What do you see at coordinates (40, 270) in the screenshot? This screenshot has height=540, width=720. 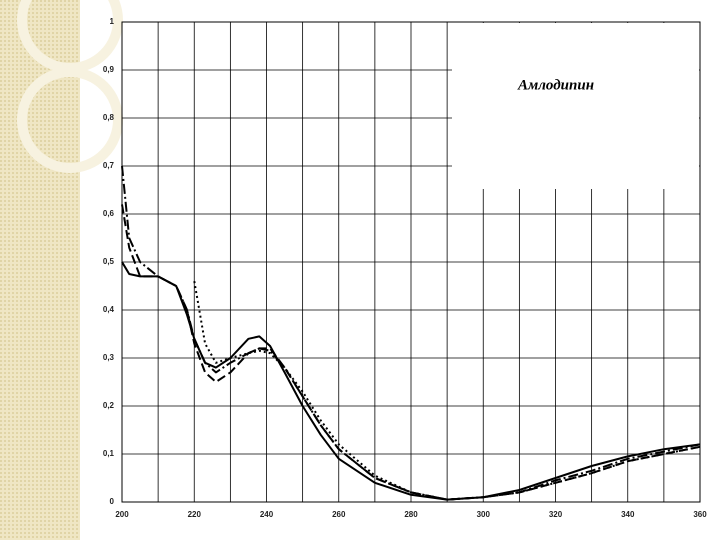 I see `decor-stripe` at bounding box center [40, 270].